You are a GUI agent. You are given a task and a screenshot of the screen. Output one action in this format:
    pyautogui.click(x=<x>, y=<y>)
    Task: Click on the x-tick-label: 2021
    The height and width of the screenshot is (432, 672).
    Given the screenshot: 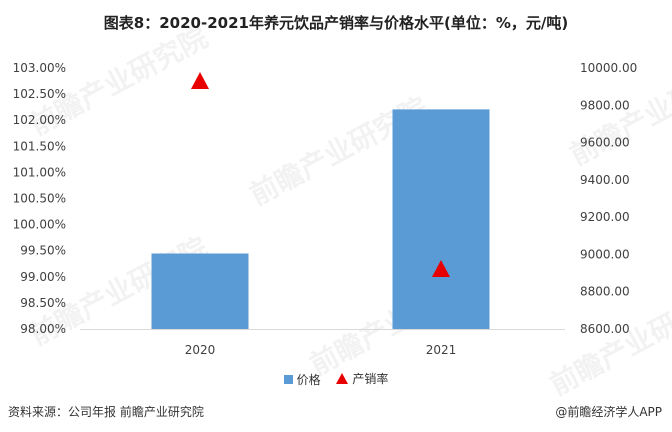 What is the action you would take?
    pyautogui.click(x=441, y=350)
    